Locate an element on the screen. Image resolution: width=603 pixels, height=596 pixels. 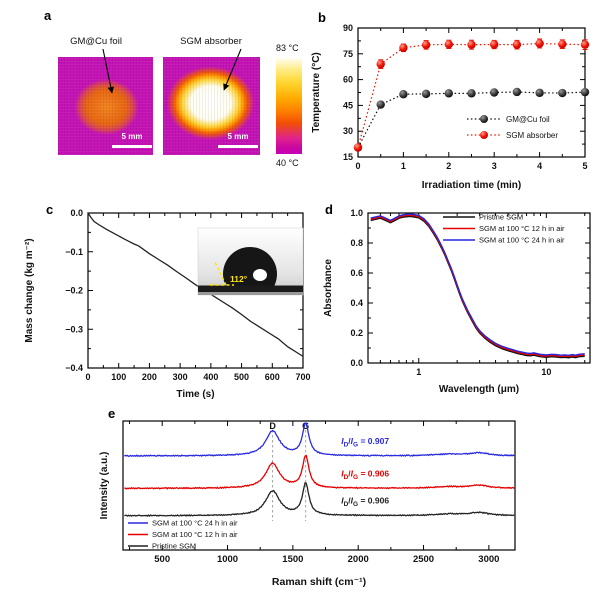
thermal-image-sgm-absorber: 5 mm is located at coordinates (211, 106).